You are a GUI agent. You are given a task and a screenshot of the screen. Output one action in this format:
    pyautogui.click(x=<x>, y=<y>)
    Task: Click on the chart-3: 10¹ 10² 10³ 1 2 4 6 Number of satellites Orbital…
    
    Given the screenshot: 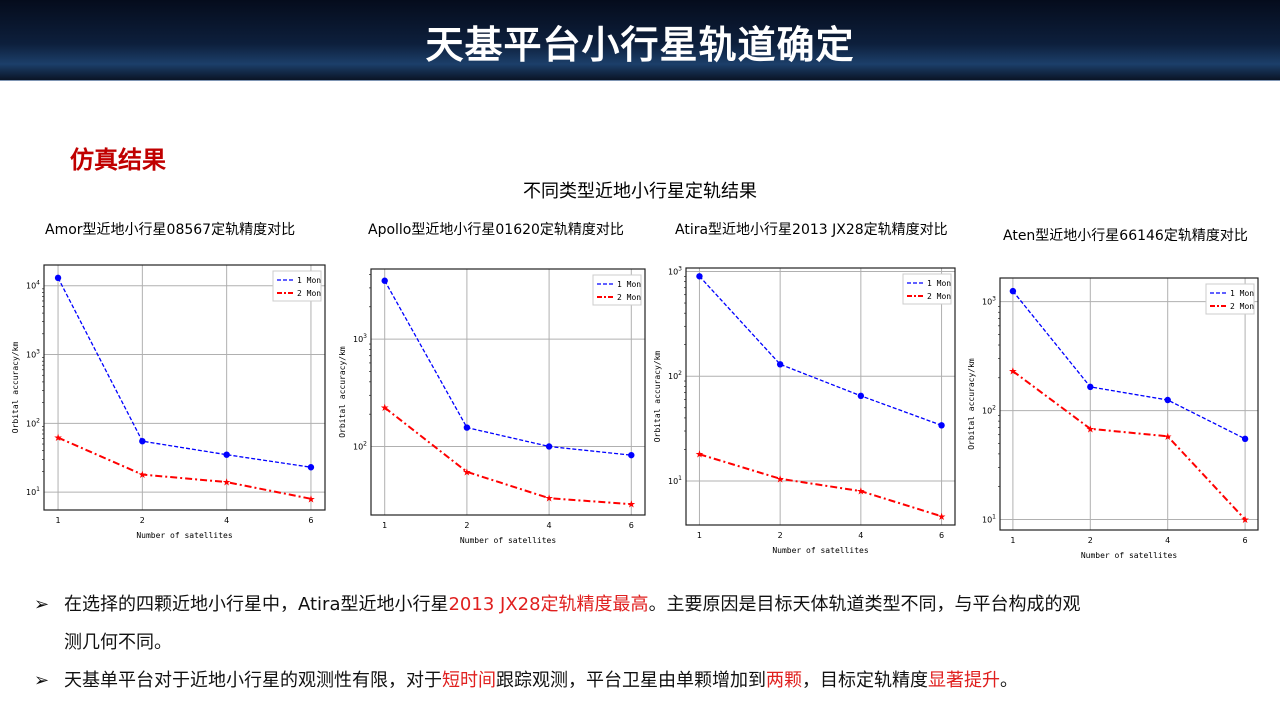 What is the action you would take?
    pyautogui.click(x=1113, y=418)
    